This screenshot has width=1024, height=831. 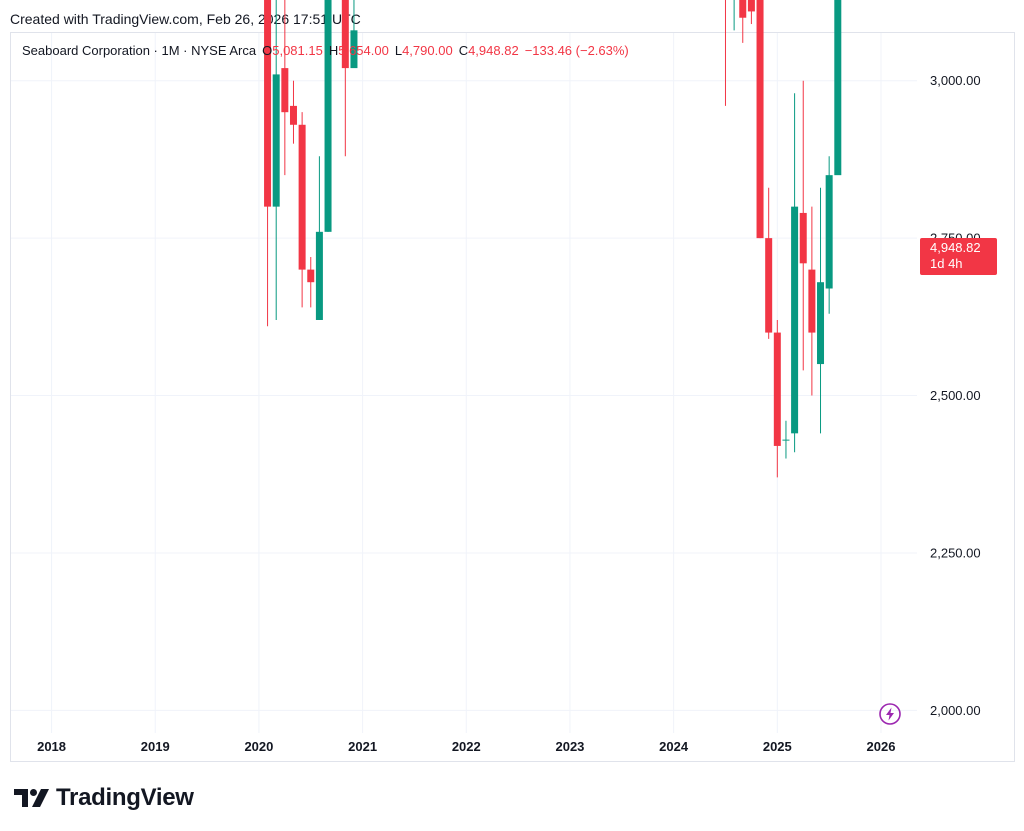 What do you see at coordinates (946, 263) in the screenshot?
I see `bar-countdown: 1d 4h` at bounding box center [946, 263].